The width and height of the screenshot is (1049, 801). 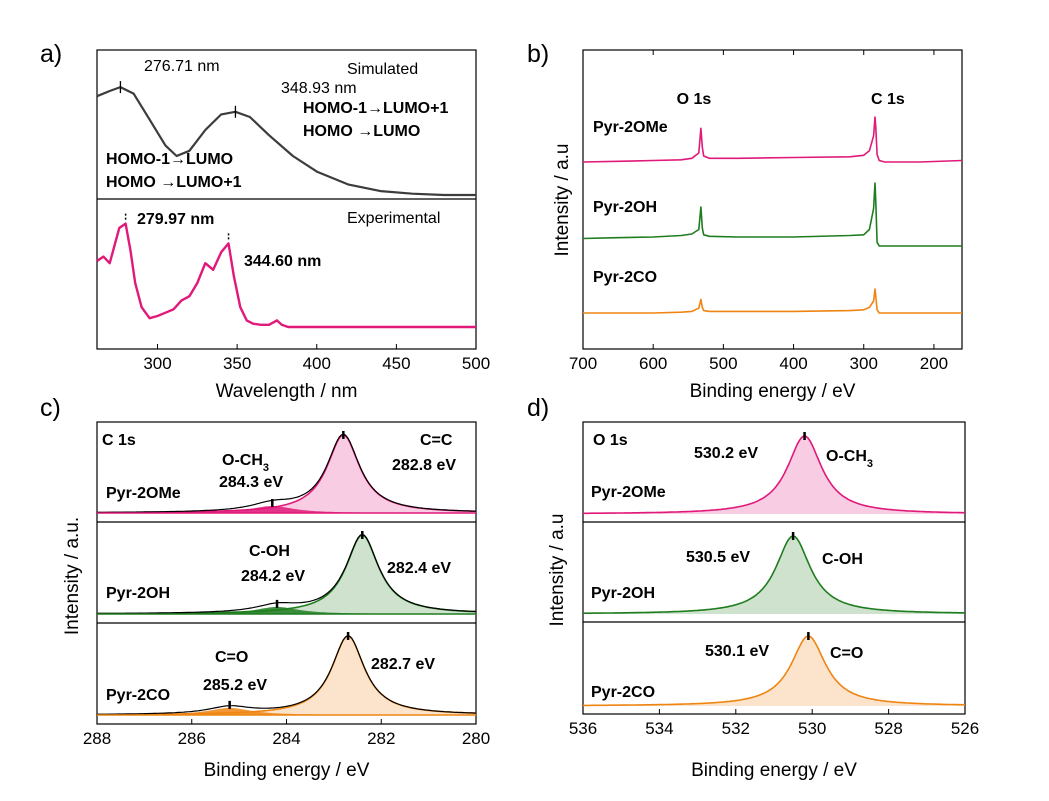 I want to click on main-peak-label-Pyr-2OMe: 282.8 eV, so click(x=424, y=465).